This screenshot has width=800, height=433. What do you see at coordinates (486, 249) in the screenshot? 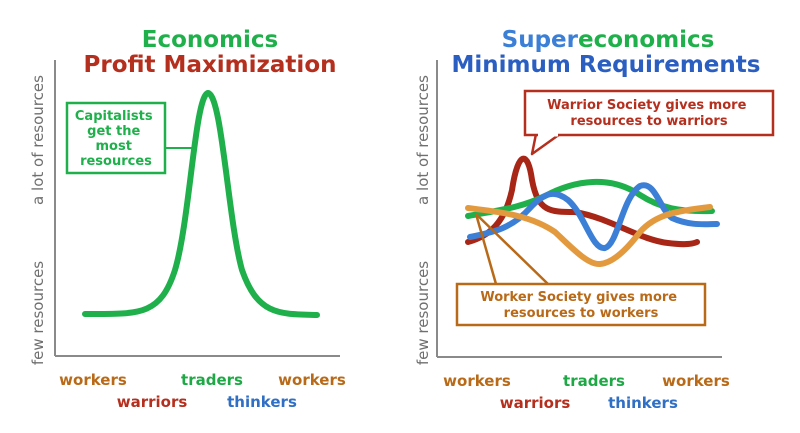
I see `worker-annotation-pointer-left` at bounding box center [486, 249].